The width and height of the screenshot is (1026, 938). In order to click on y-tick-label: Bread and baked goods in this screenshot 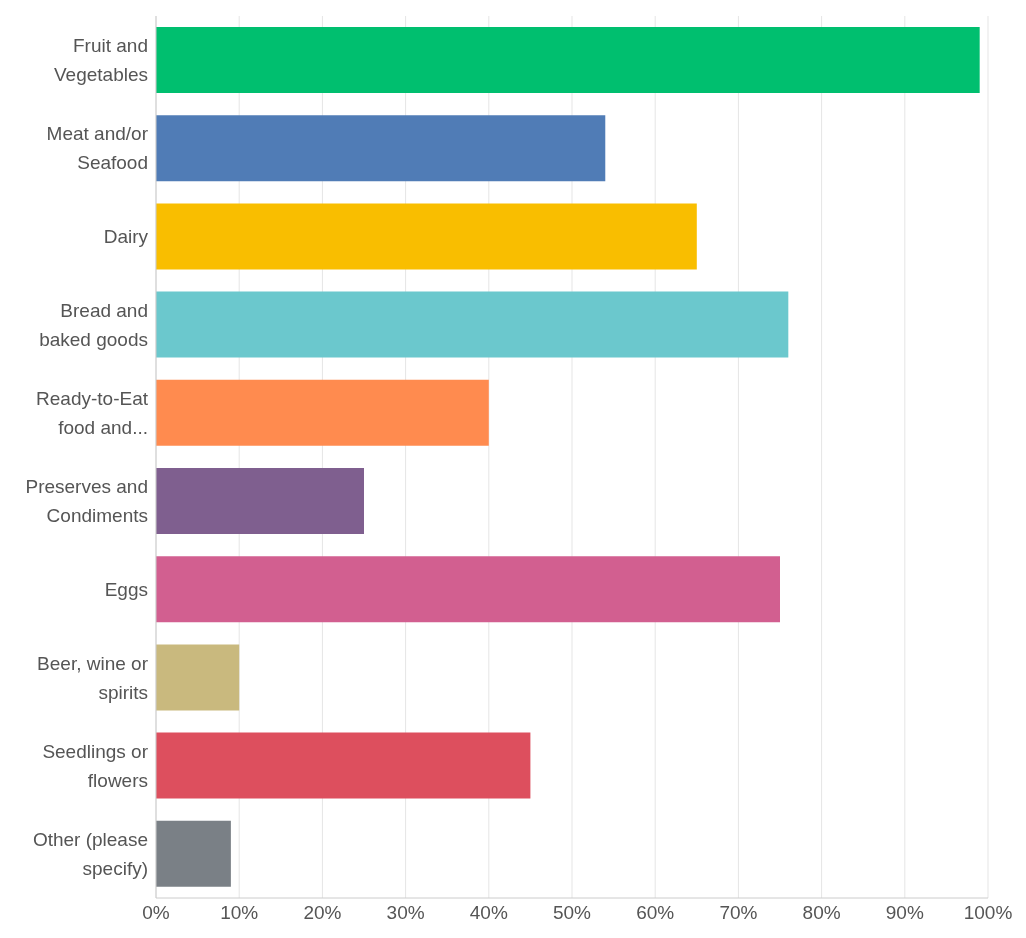, I will do `click(93, 324)`.